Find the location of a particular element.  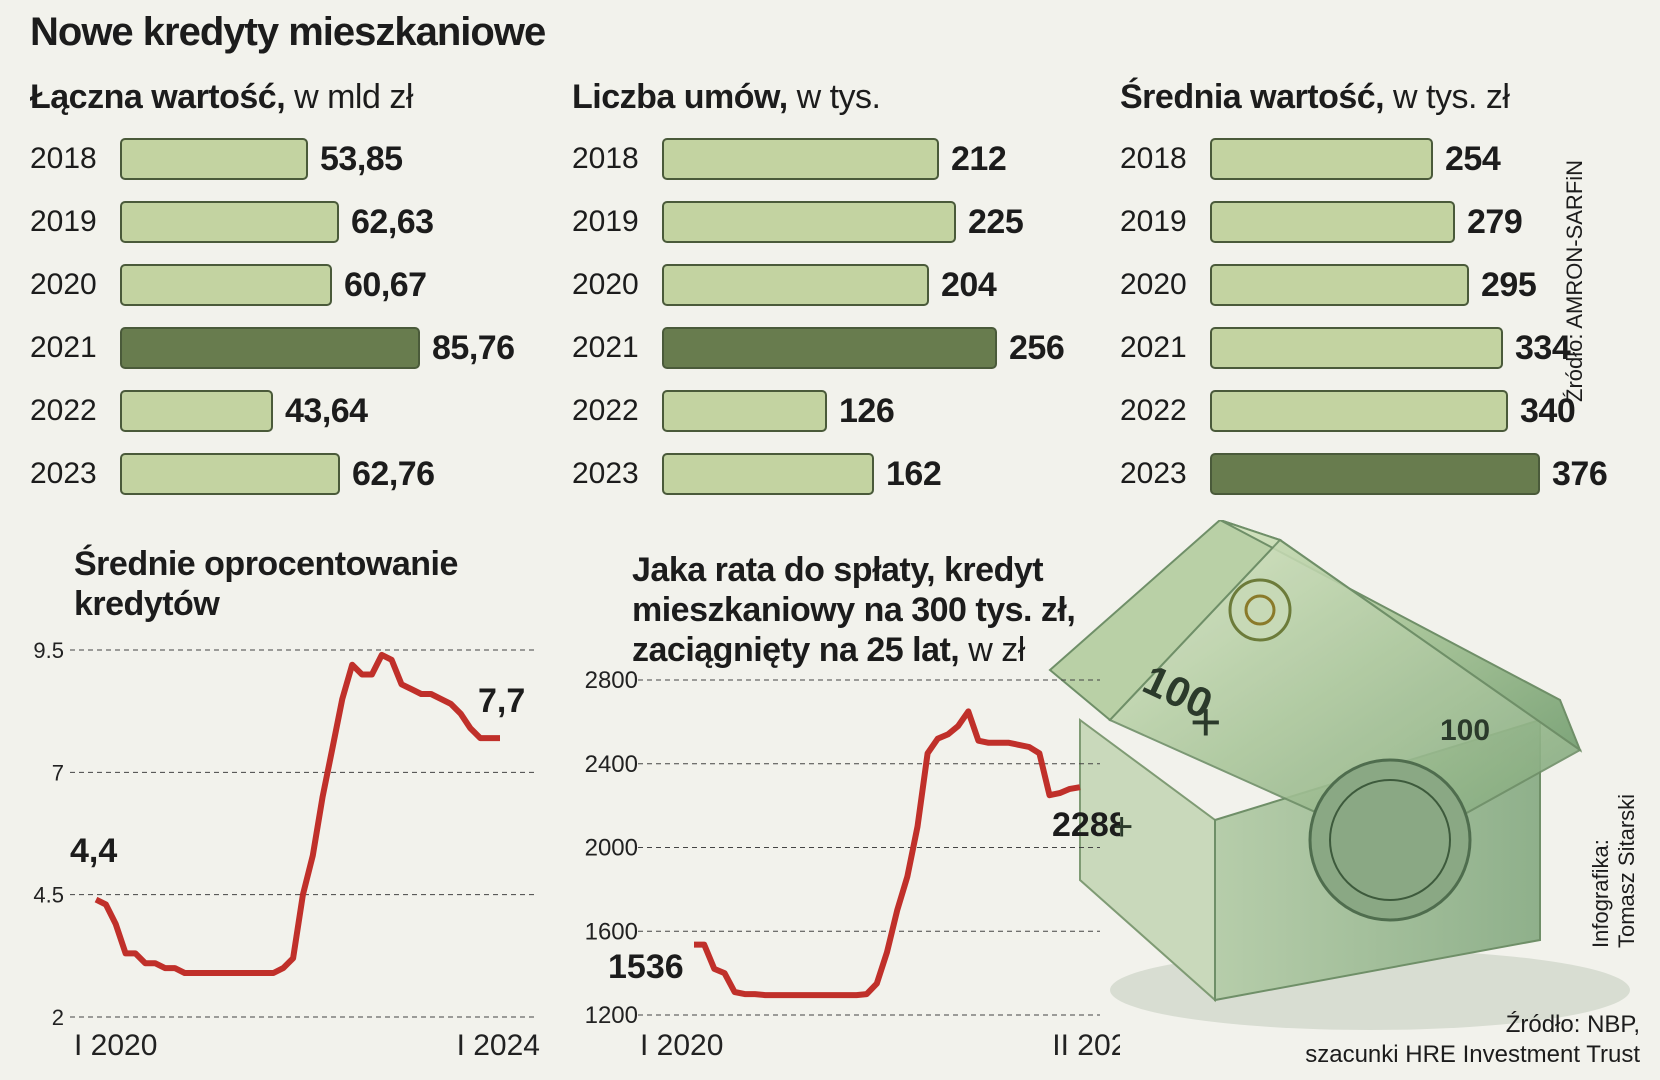

bar-row: 2022 340 is located at coordinates (1380, 412).